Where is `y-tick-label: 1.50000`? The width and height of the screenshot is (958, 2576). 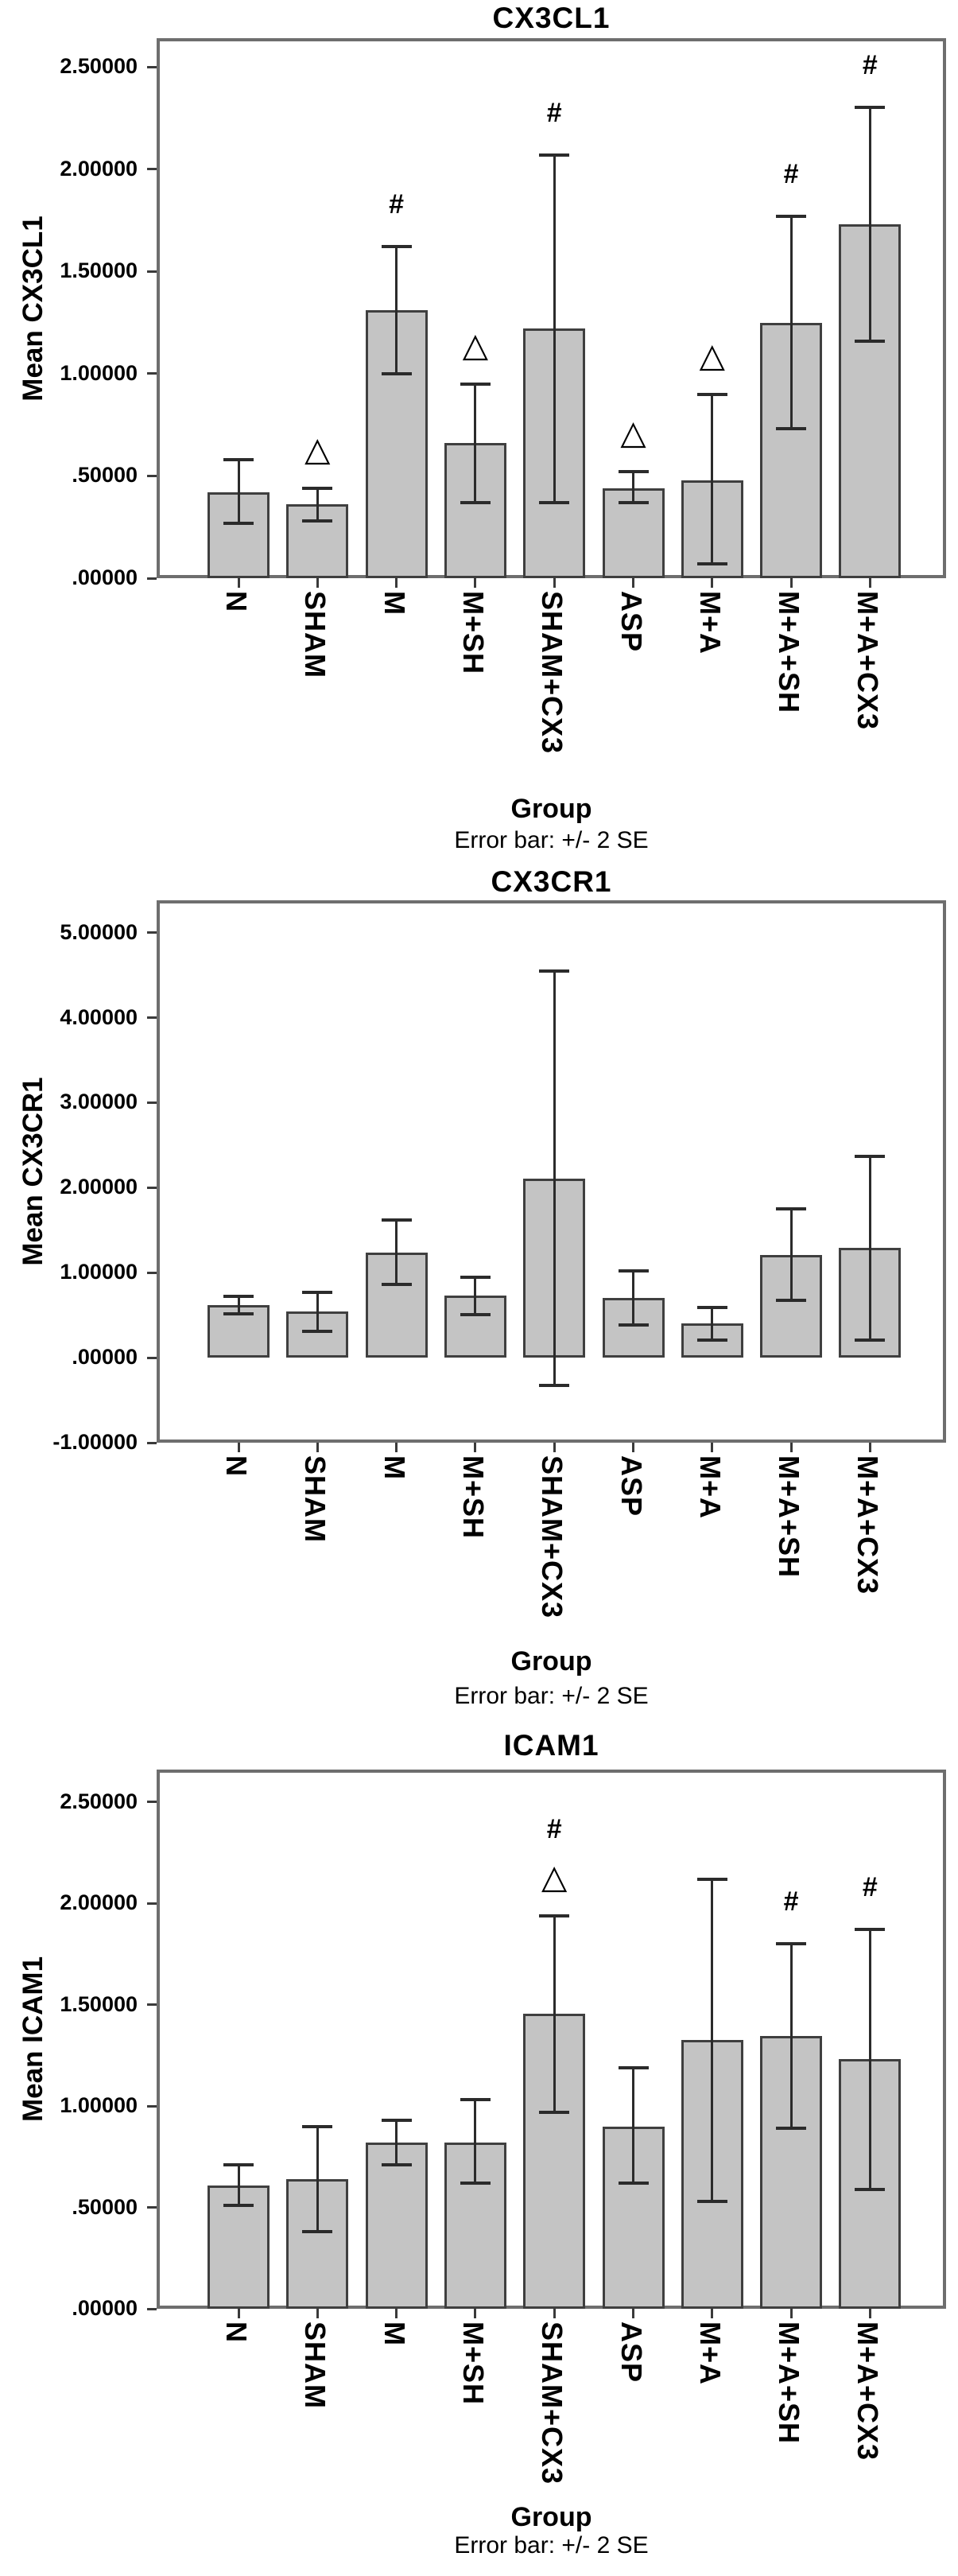 y-tick-label: 1.50000 is located at coordinates (99, 270).